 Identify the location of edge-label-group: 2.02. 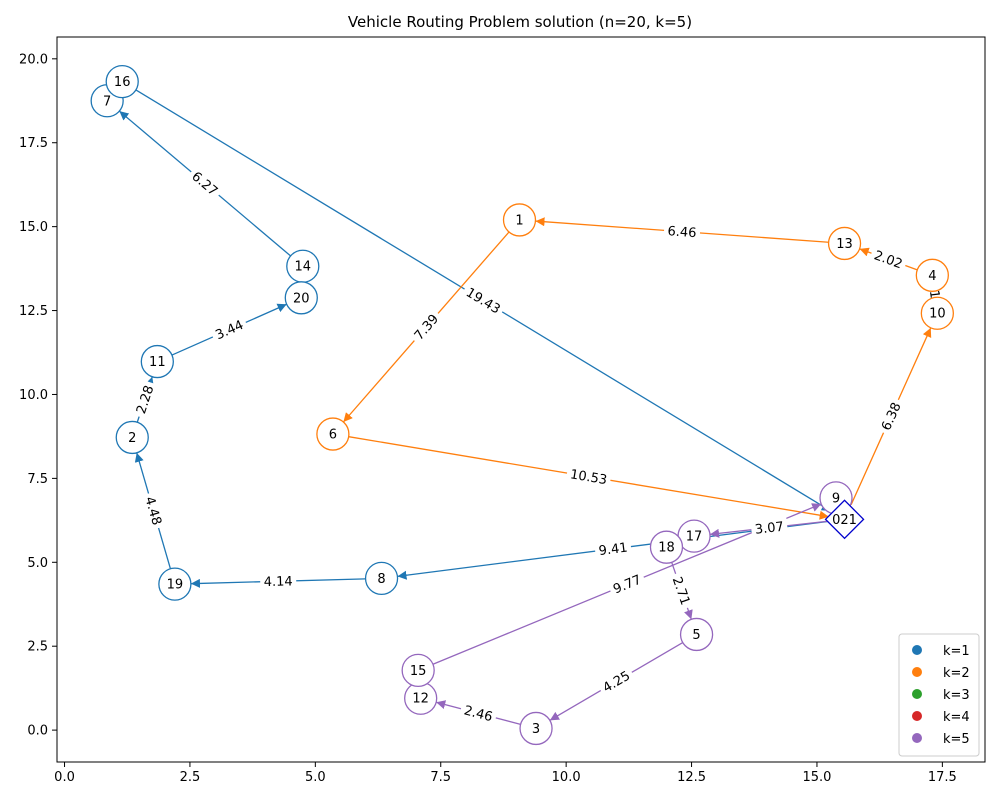
(888, 259).